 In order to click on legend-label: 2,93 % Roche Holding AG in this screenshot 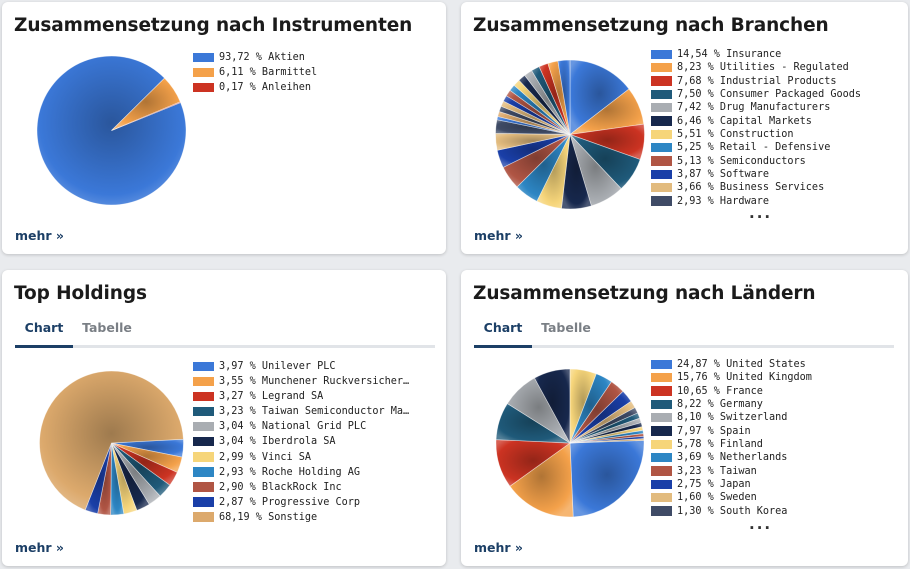, I will do `click(290, 472)`.